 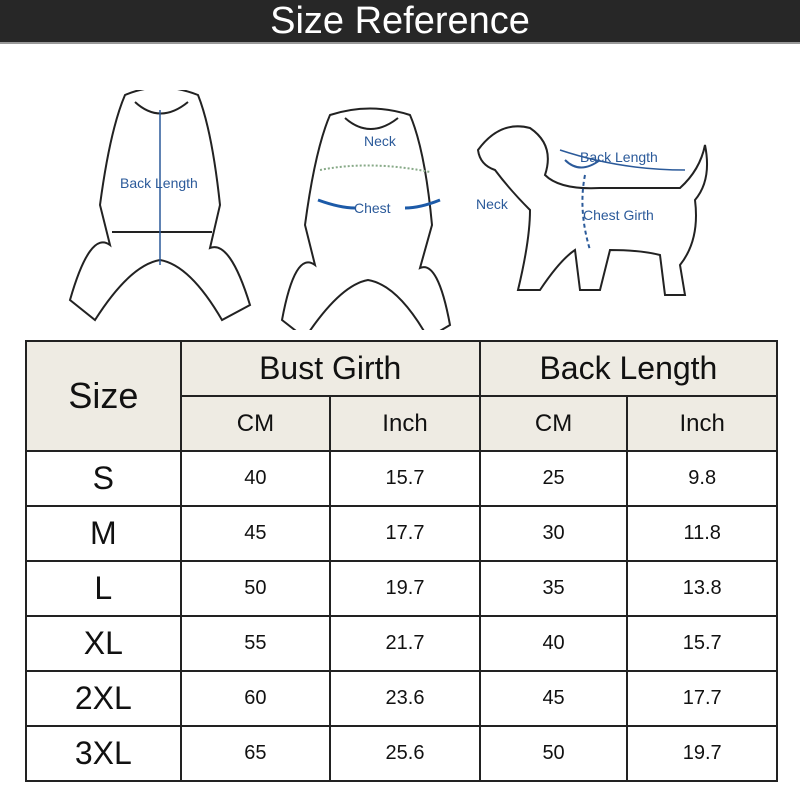 What do you see at coordinates (702, 533) in the screenshot?
I see `value-cell: 11.8` at bounding box center [702, 533].